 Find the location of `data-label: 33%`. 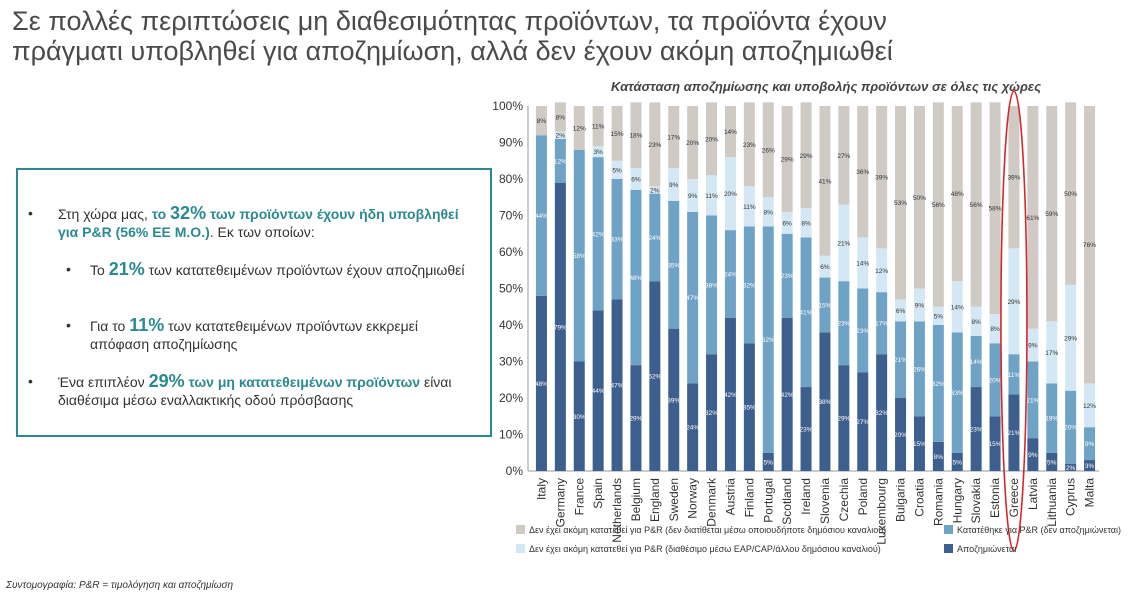

data-label: 33% is located at coordinates (957, 393).